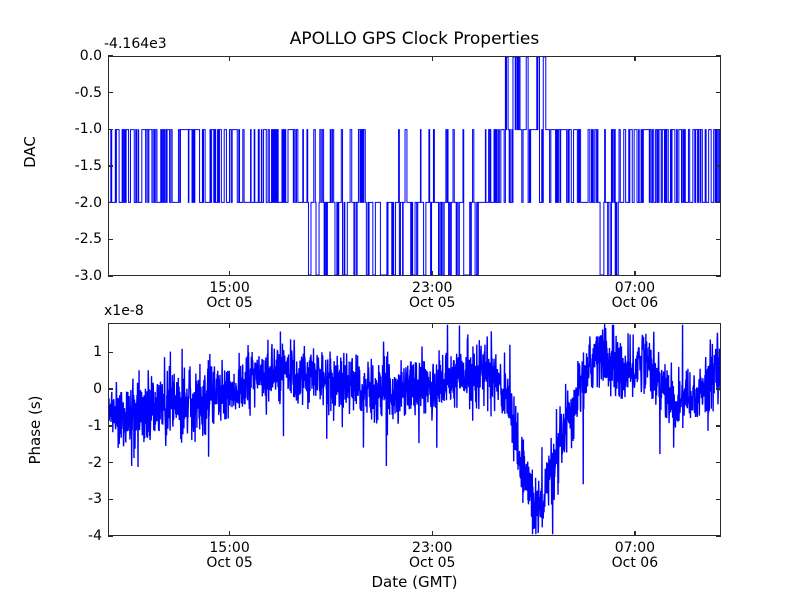  What do you see at coordinates (718, 56) in the screenshot?
I see `dac-y-0-right-tick` at bounding box center [718, 56].